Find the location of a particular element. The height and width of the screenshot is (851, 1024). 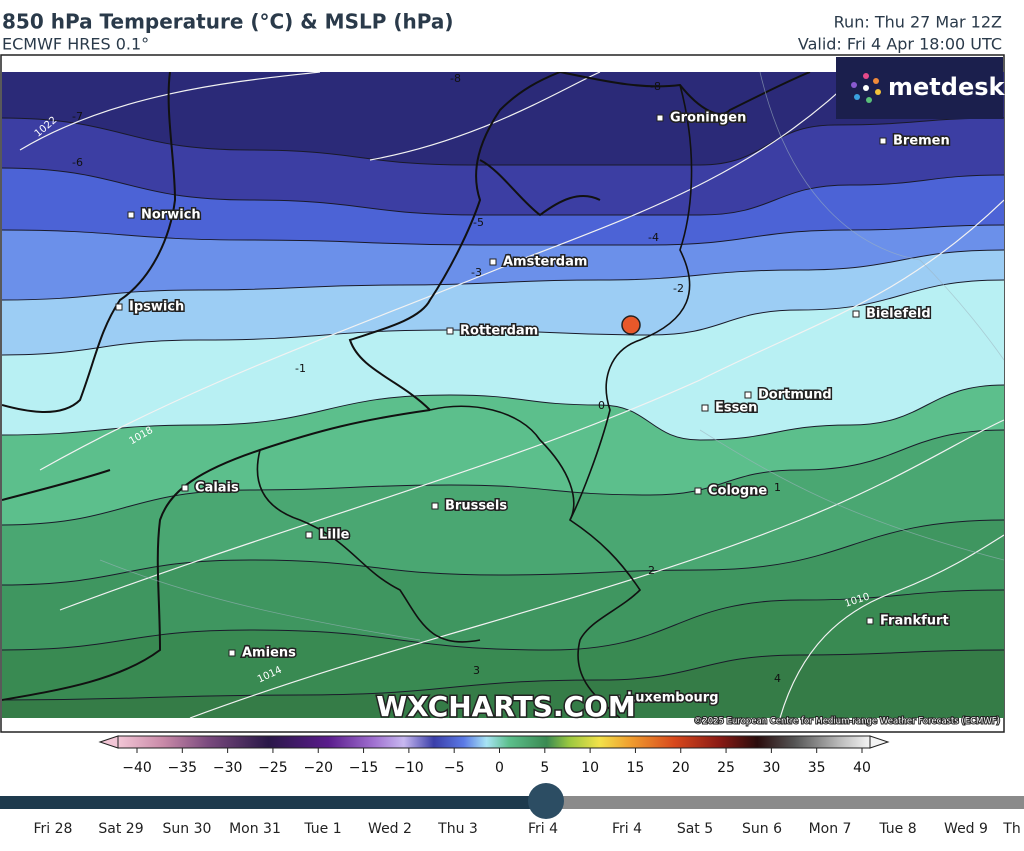

city: Amsterdam is located at coordinates (539, 262).